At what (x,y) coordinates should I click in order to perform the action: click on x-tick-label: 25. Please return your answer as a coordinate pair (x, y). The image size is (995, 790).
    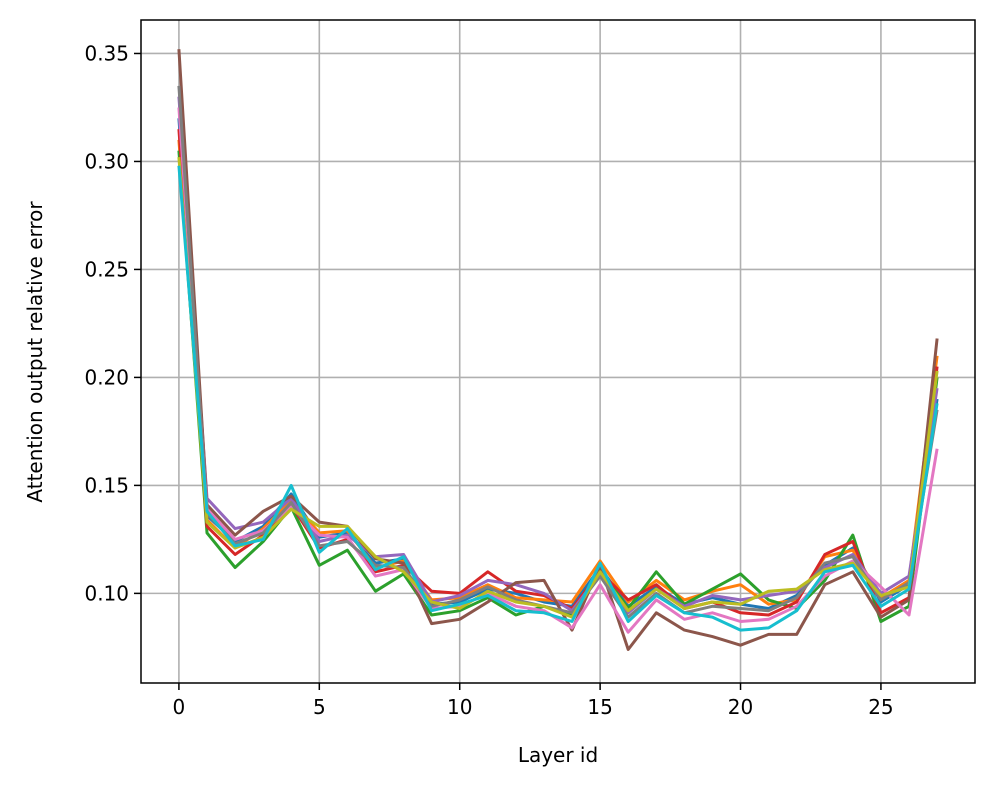
    Looking at the image, I should click on (880, 707).